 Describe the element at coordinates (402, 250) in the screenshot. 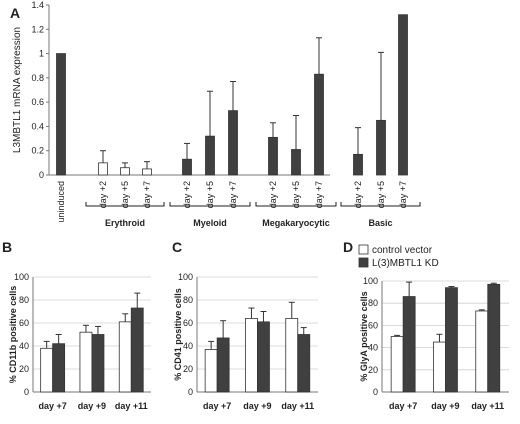

I see `legend-label: control vector` at that location.